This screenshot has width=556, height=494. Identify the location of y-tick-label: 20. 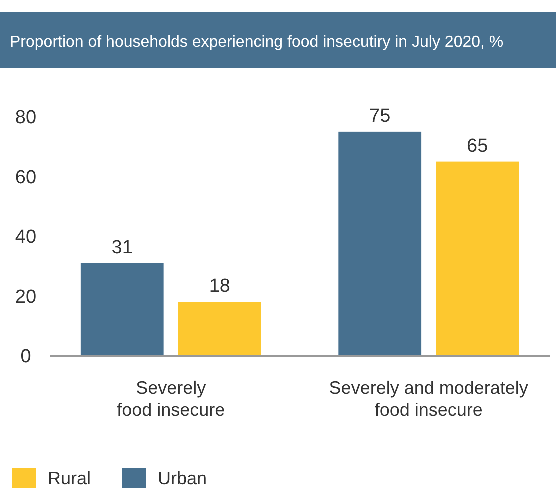
(26, 297).